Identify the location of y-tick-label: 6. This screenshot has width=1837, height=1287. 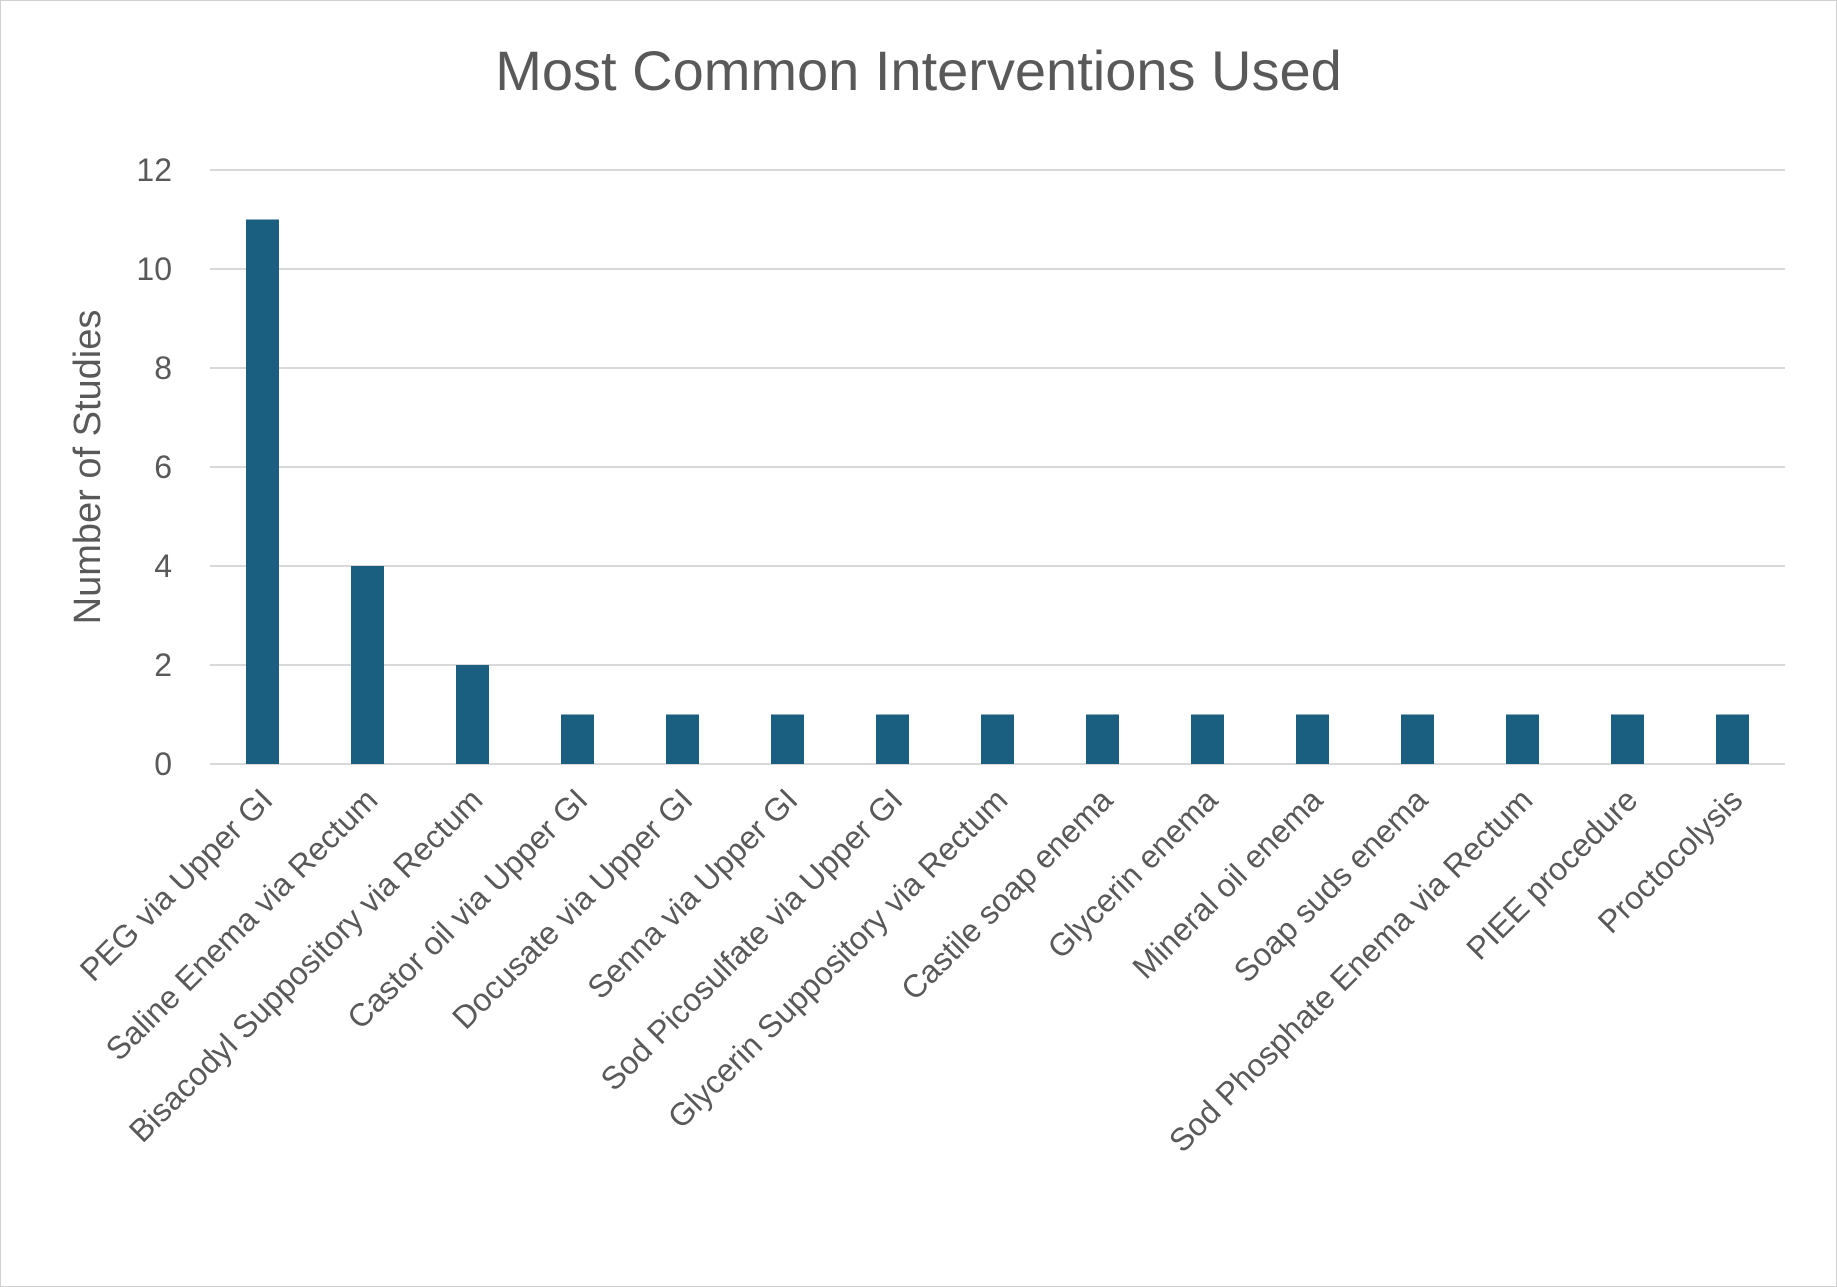
(163, 467).